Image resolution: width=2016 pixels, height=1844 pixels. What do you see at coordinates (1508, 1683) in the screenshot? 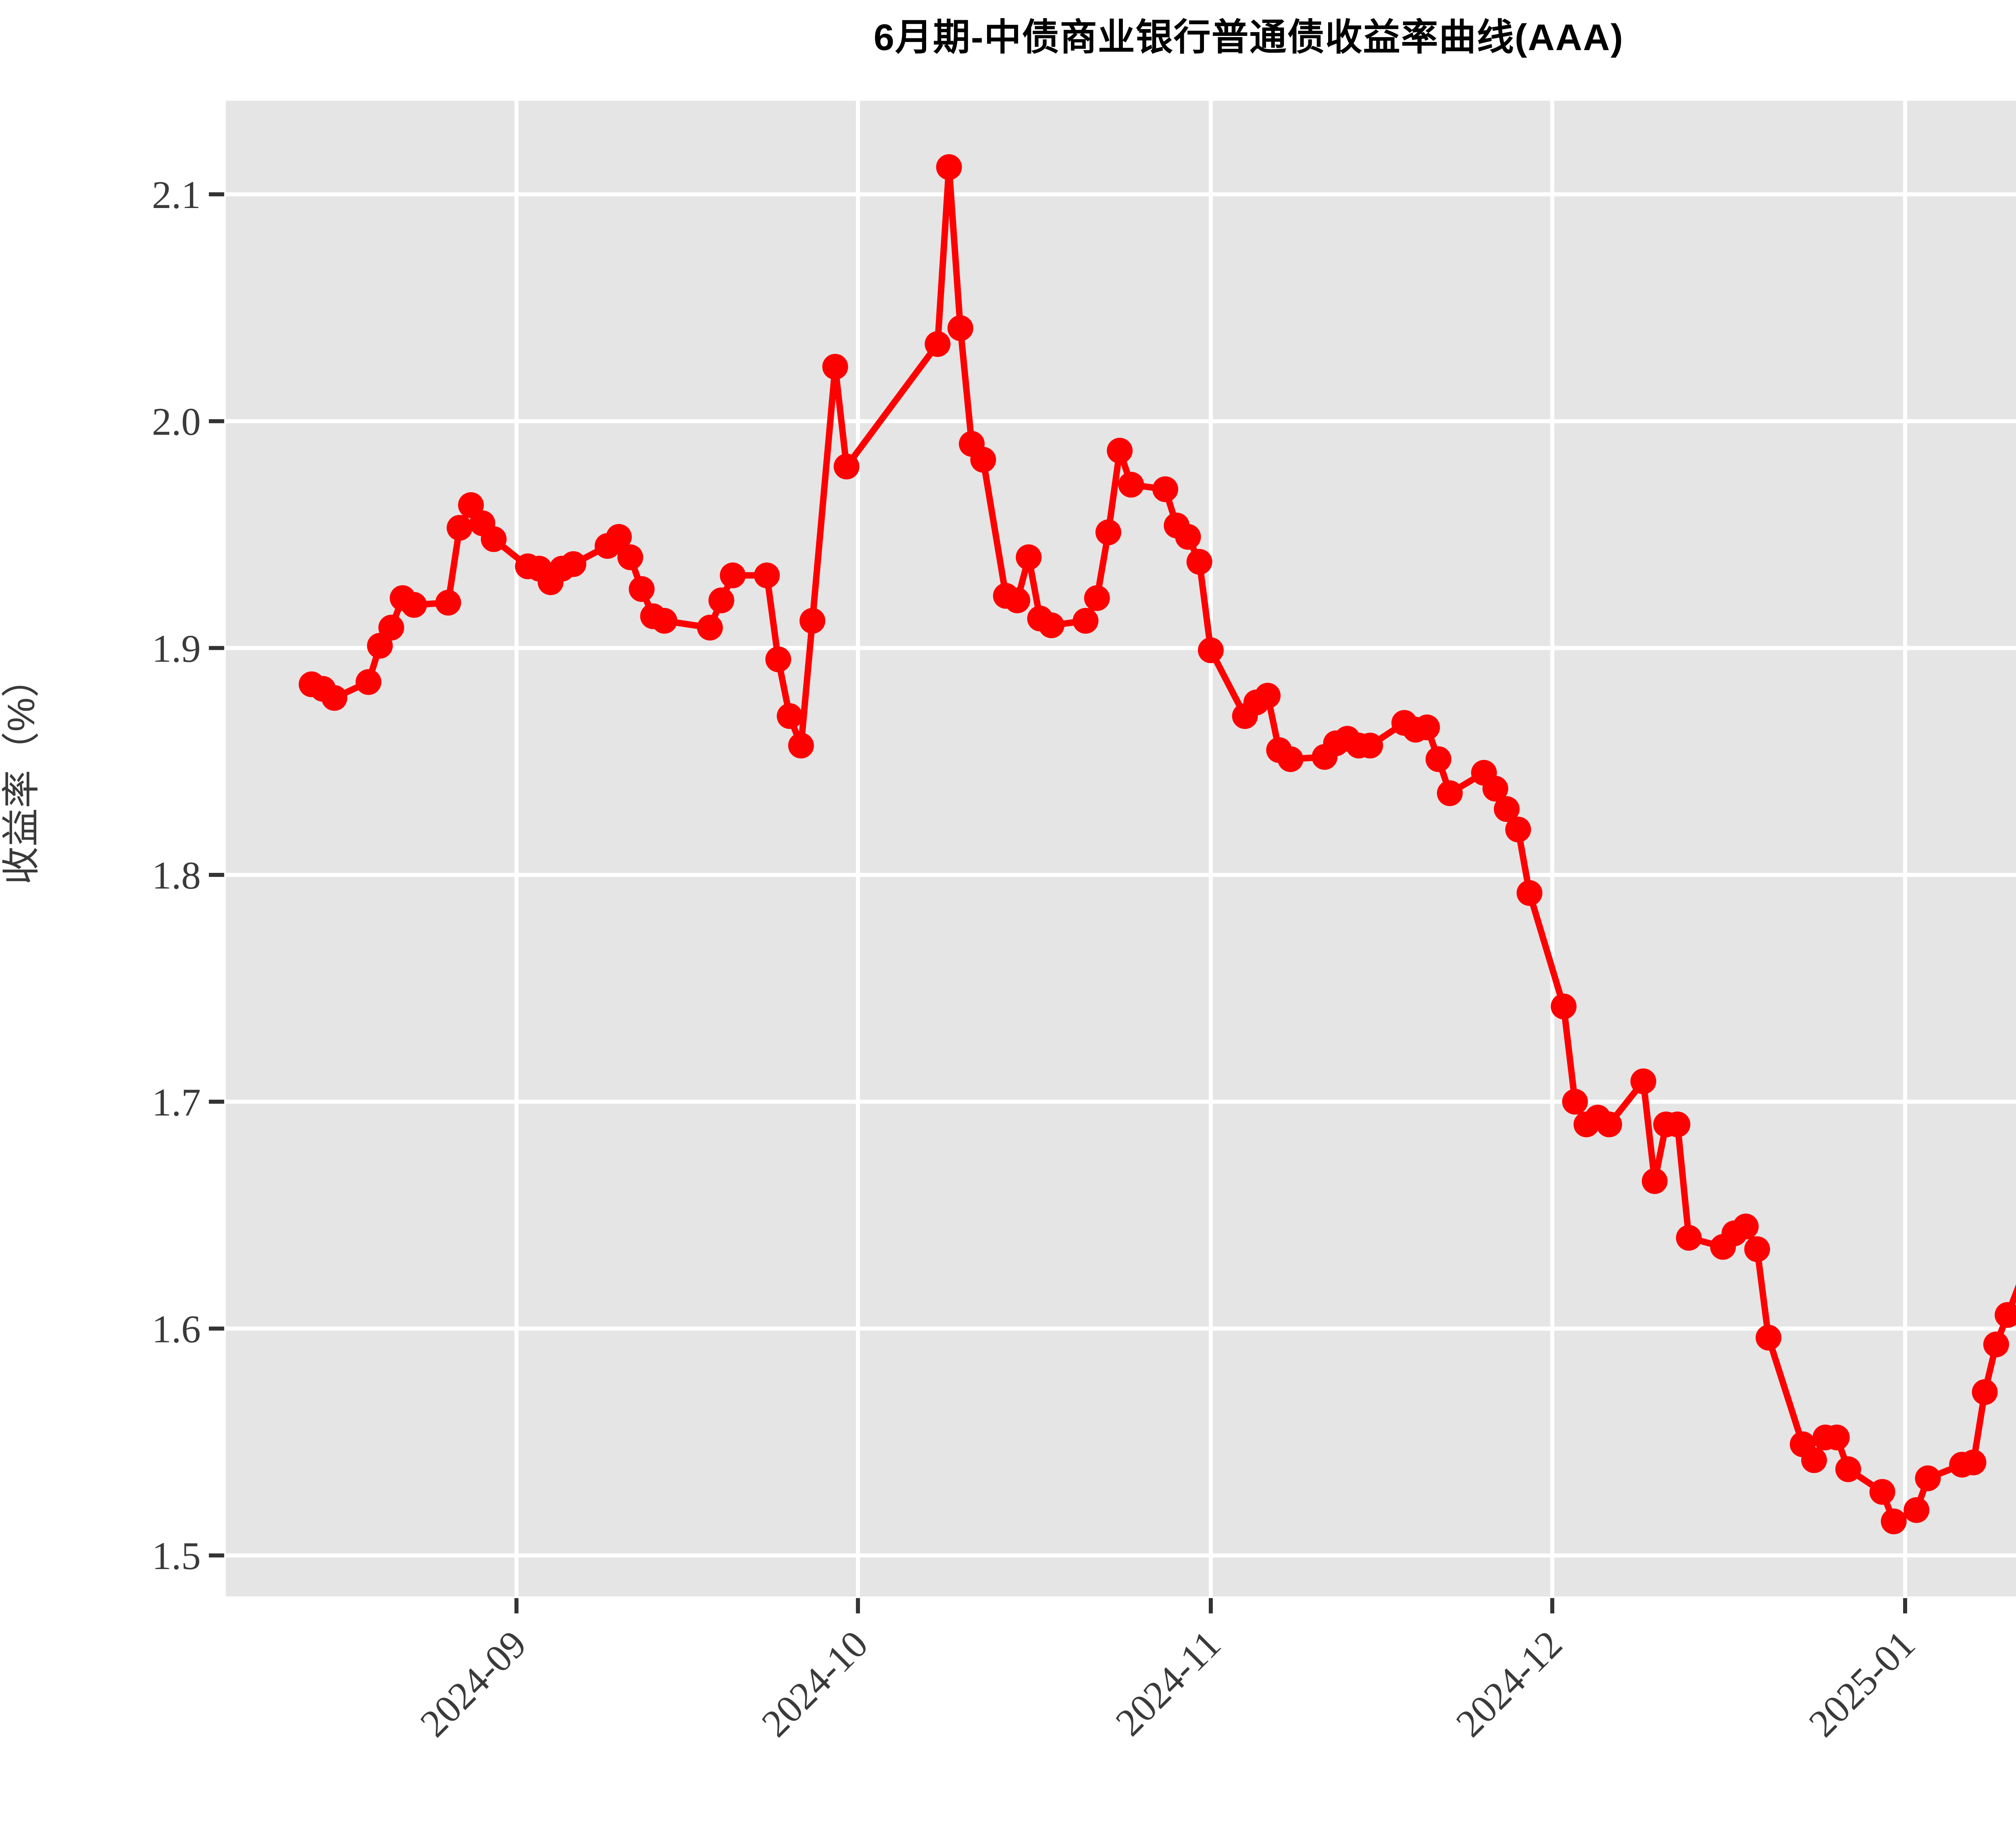
I see `x-tick-label: 2024-12` at bounding box center [1508, 1683].